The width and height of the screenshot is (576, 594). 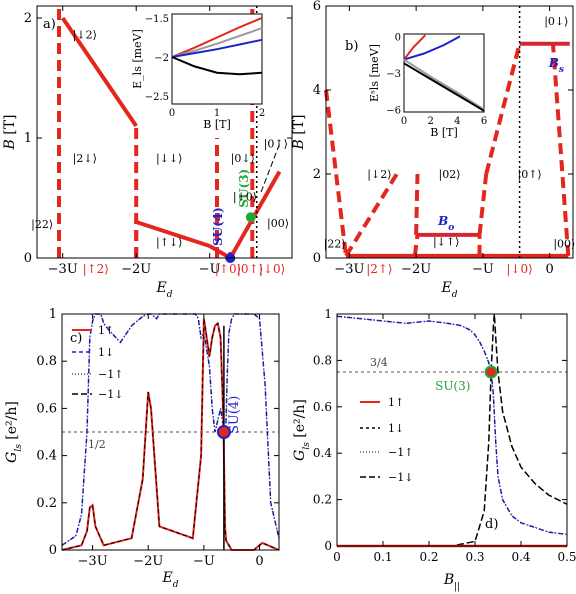 What do you see at coordinates (137, 59) in the screenshot?
I see `inset-y-label: E_ls [meV]` at bounding box center [137, 59].